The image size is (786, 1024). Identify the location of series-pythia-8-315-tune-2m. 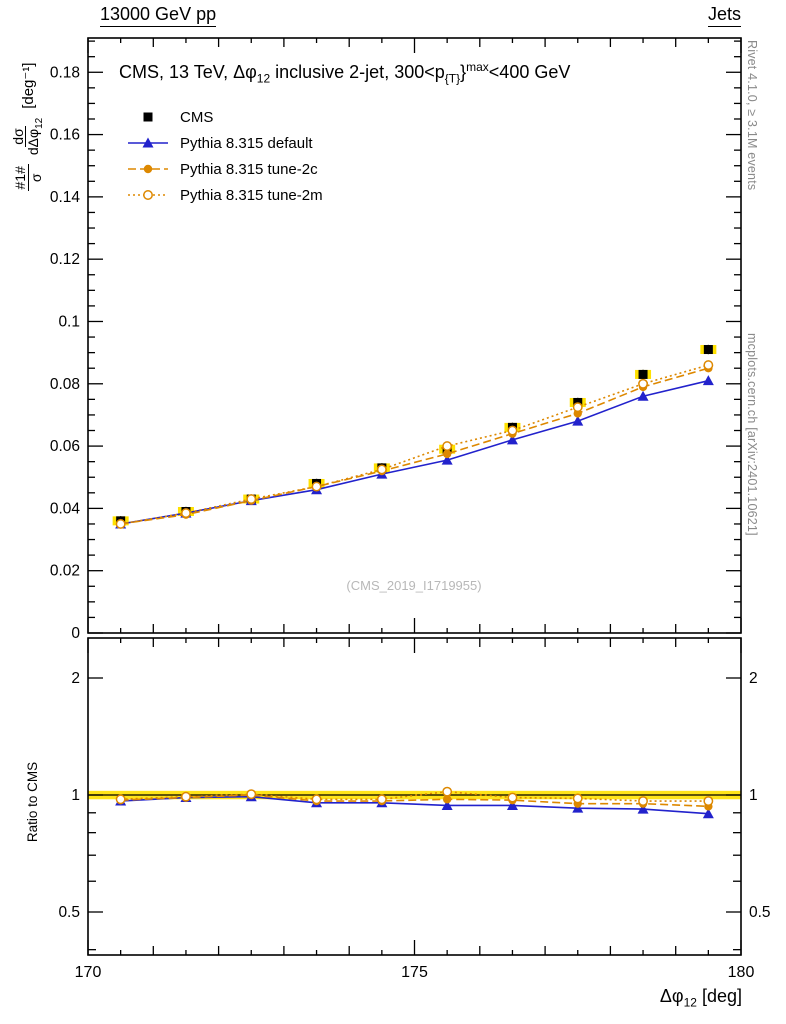
(414, 444).